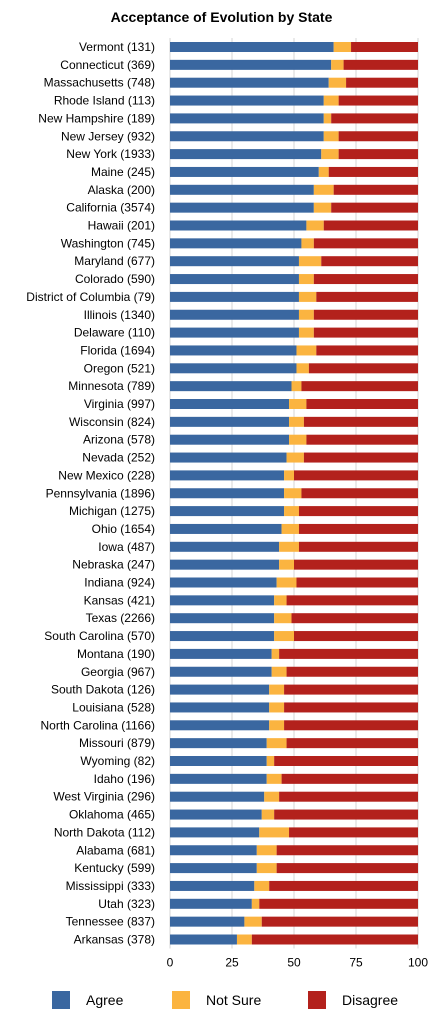  I want to click on category-label: Minnesota (789), so click(111, 386).